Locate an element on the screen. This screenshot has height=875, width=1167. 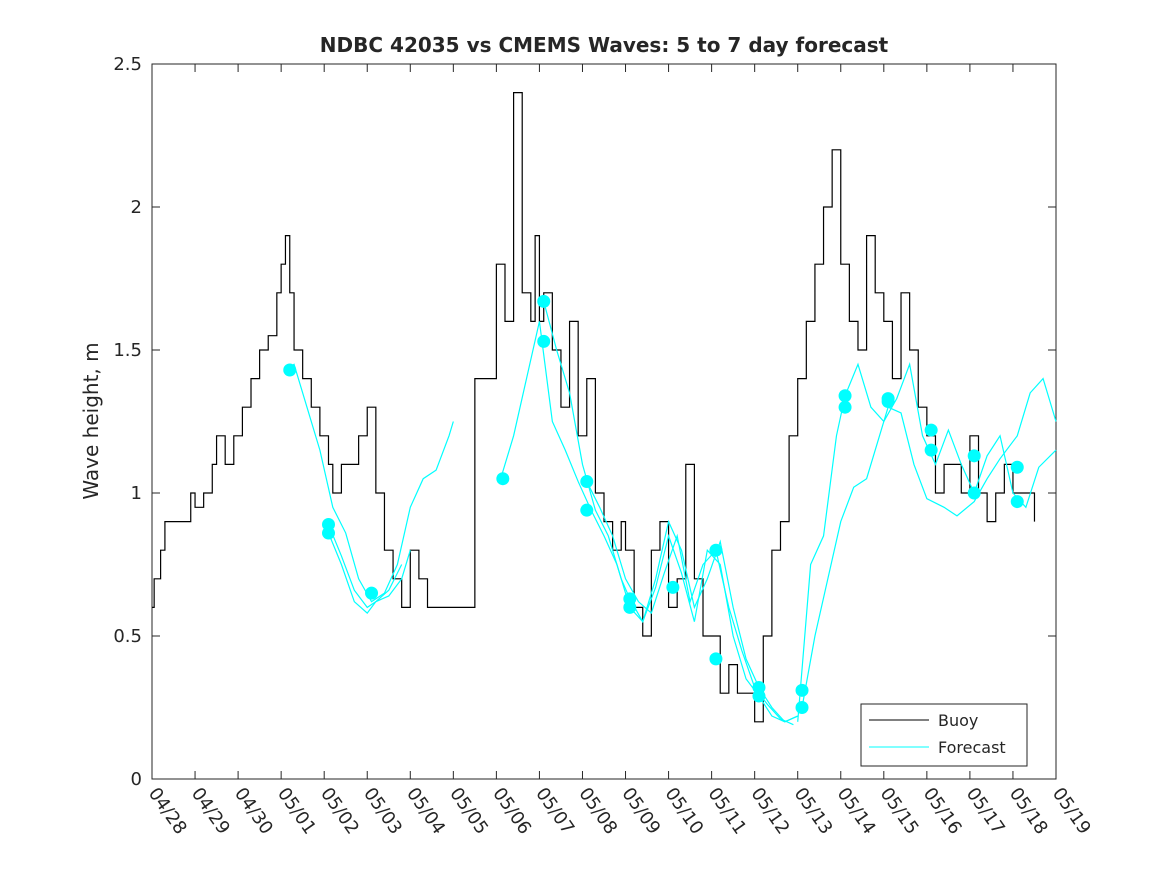
x-tick-label: 05/08 is located at coordinates (597, 811).